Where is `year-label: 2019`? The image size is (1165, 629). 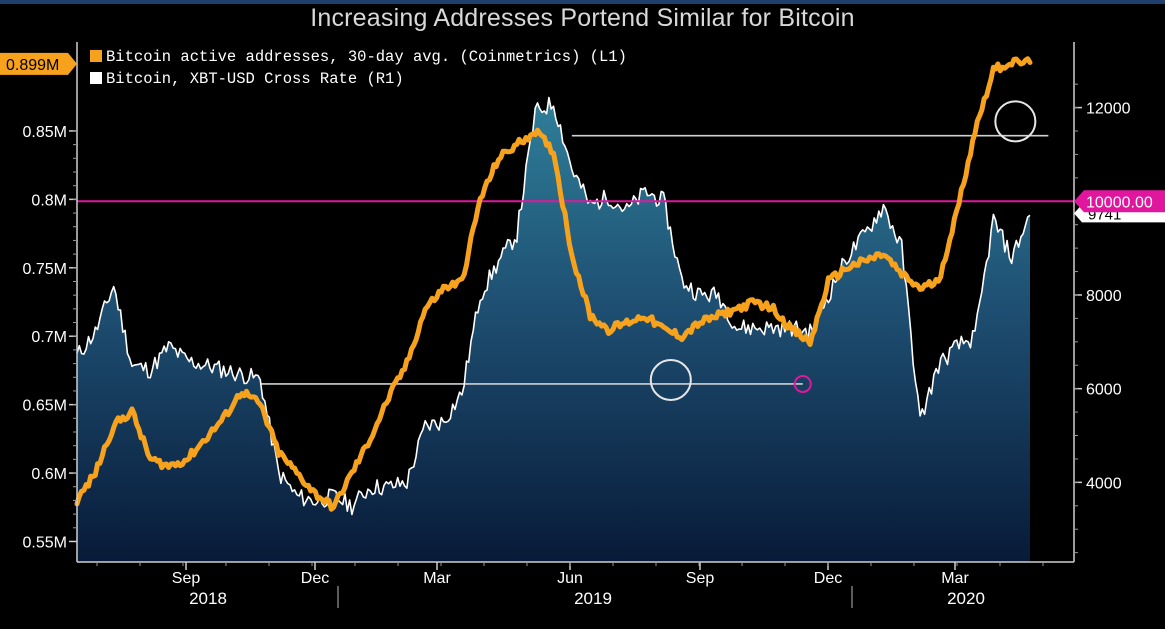 year-label: 2019 is located at coordinates (593, 598).